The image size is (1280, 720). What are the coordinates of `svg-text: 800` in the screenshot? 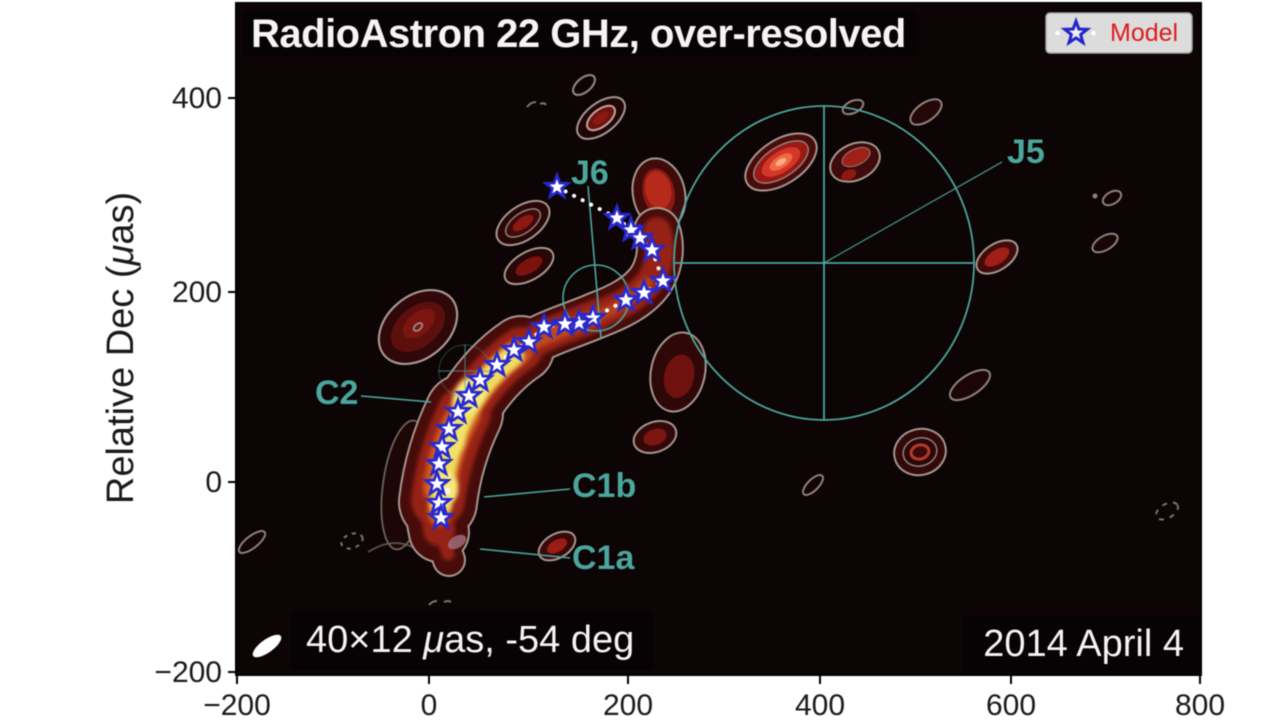 It's located at (1200, 704).